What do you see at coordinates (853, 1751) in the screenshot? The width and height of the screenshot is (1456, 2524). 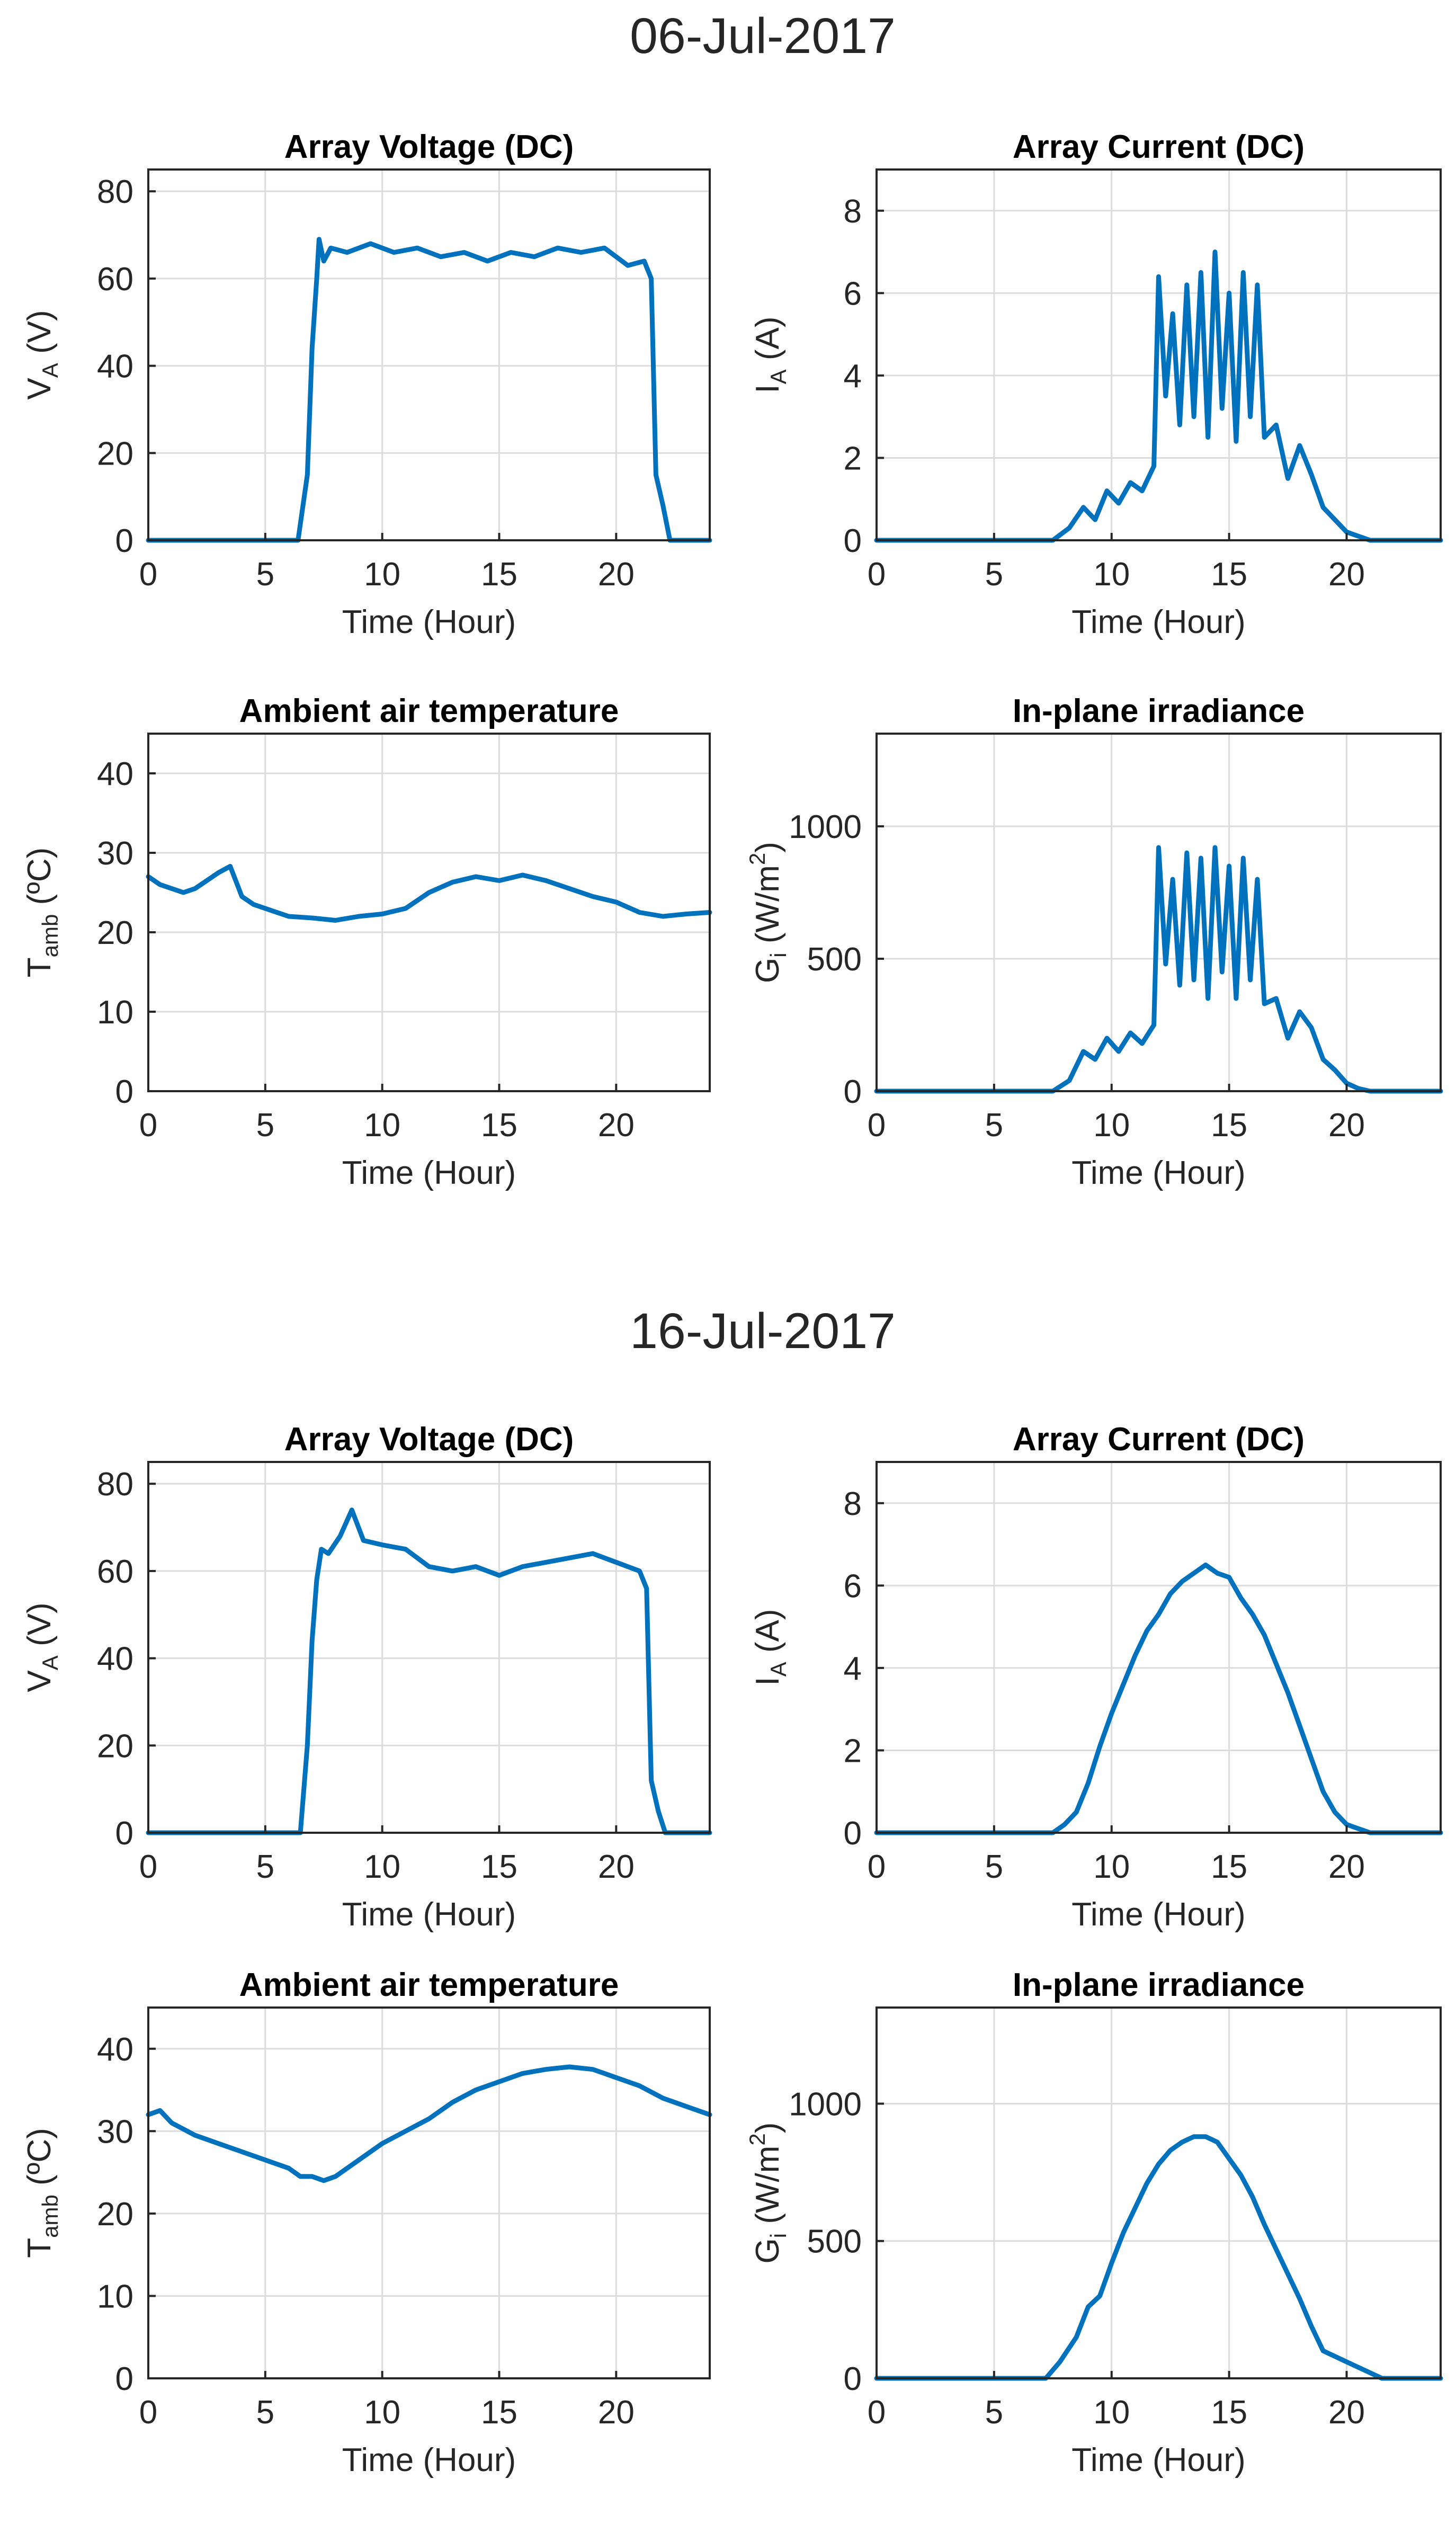 I see `y-tick-label: 2` at bounding box center [853, 1751].